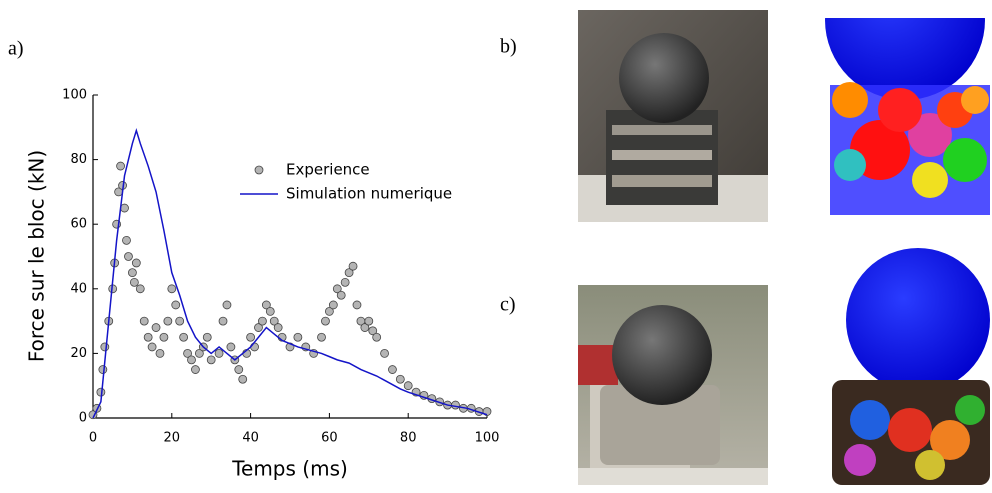 The width and height of the screenshot is (992, 493). What do you see at coordinates (83, 418) in the screenshot?
I see `y-tick-label: 0` at bounding box center [83, 418].